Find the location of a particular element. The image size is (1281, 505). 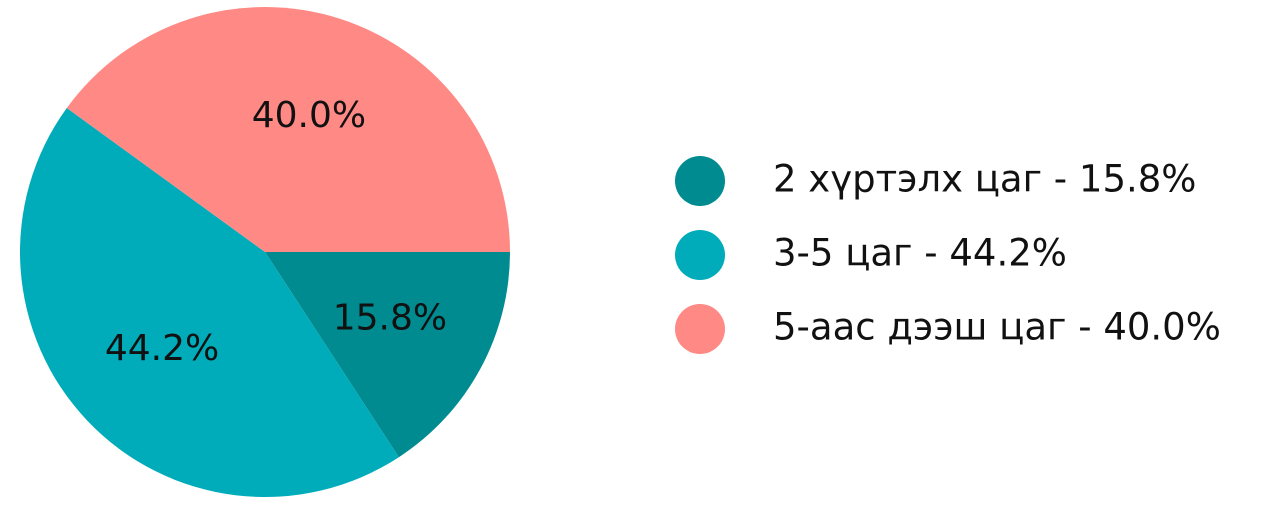

slice-value-label-1: 15.8% is located at coordinates (390, 318).